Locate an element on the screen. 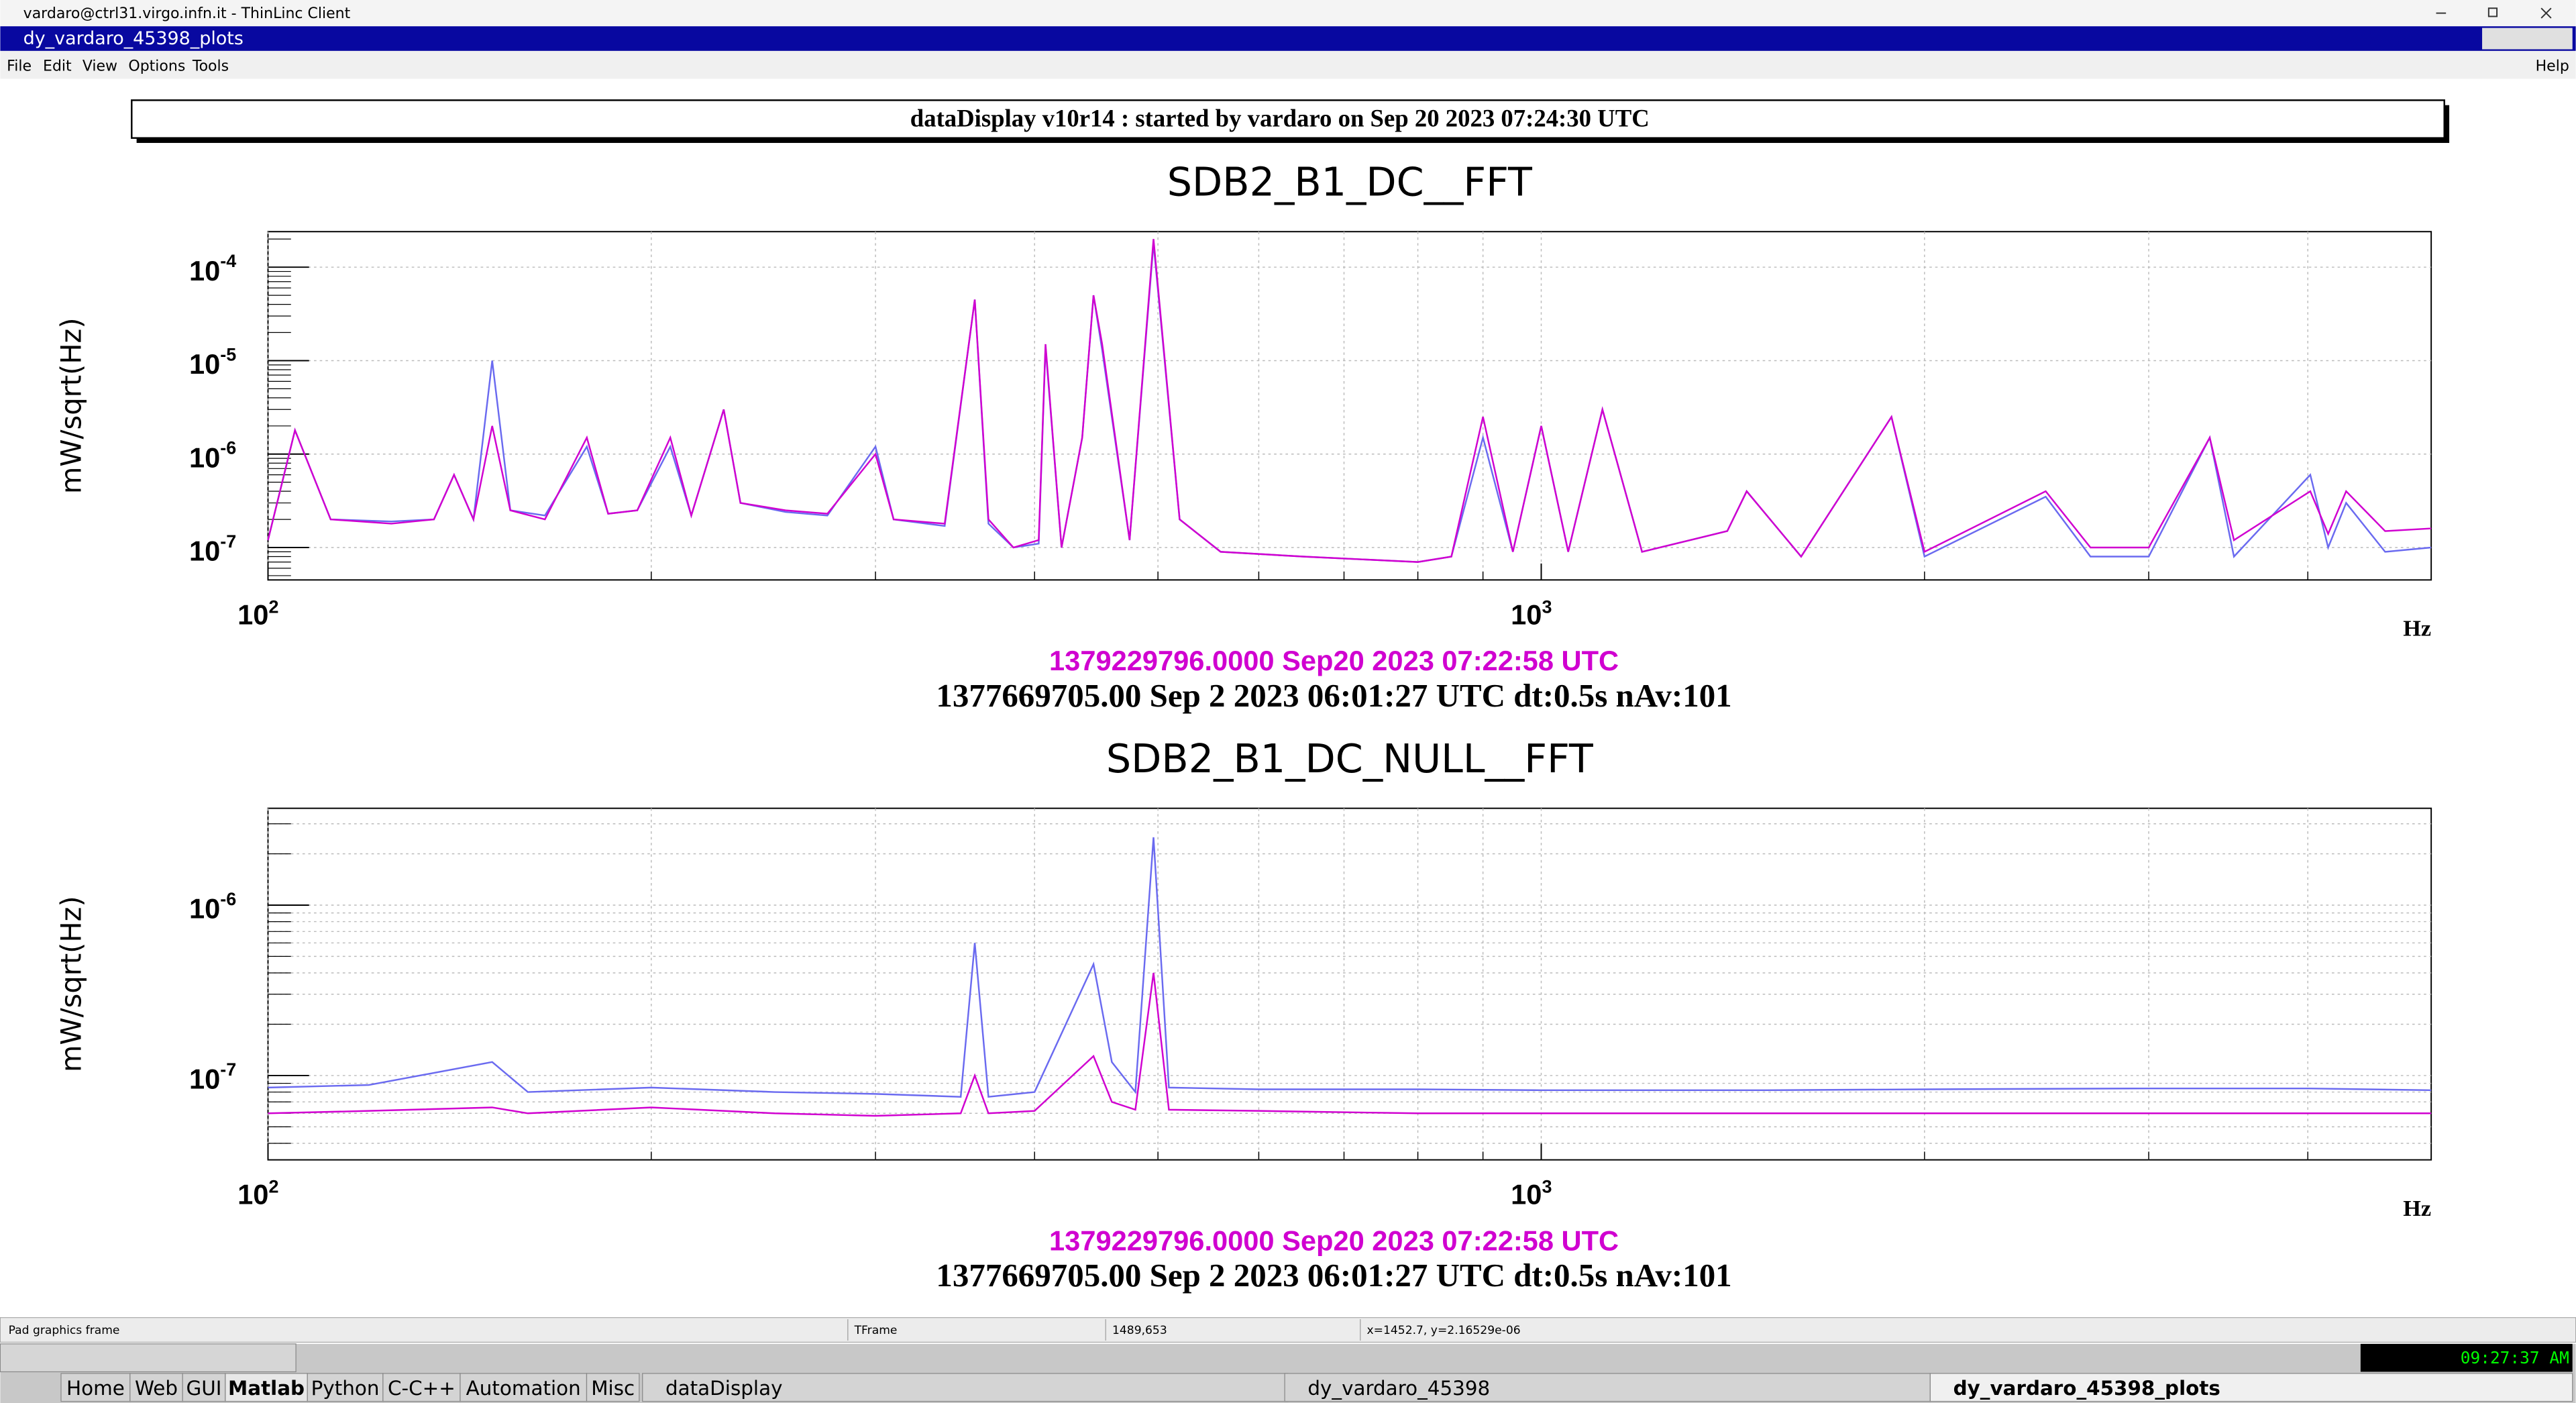  y-tick-exponent: -5 is located at coordinates (228, 354).